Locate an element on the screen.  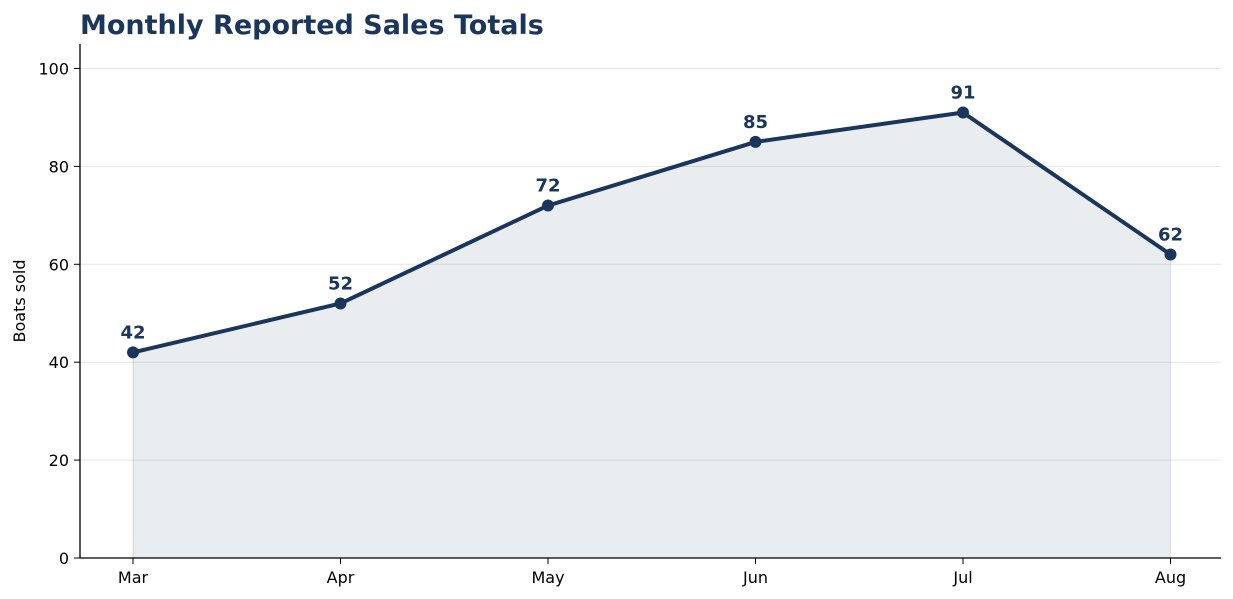
x-tick-label: Mar is located at coordinates (133, 577).